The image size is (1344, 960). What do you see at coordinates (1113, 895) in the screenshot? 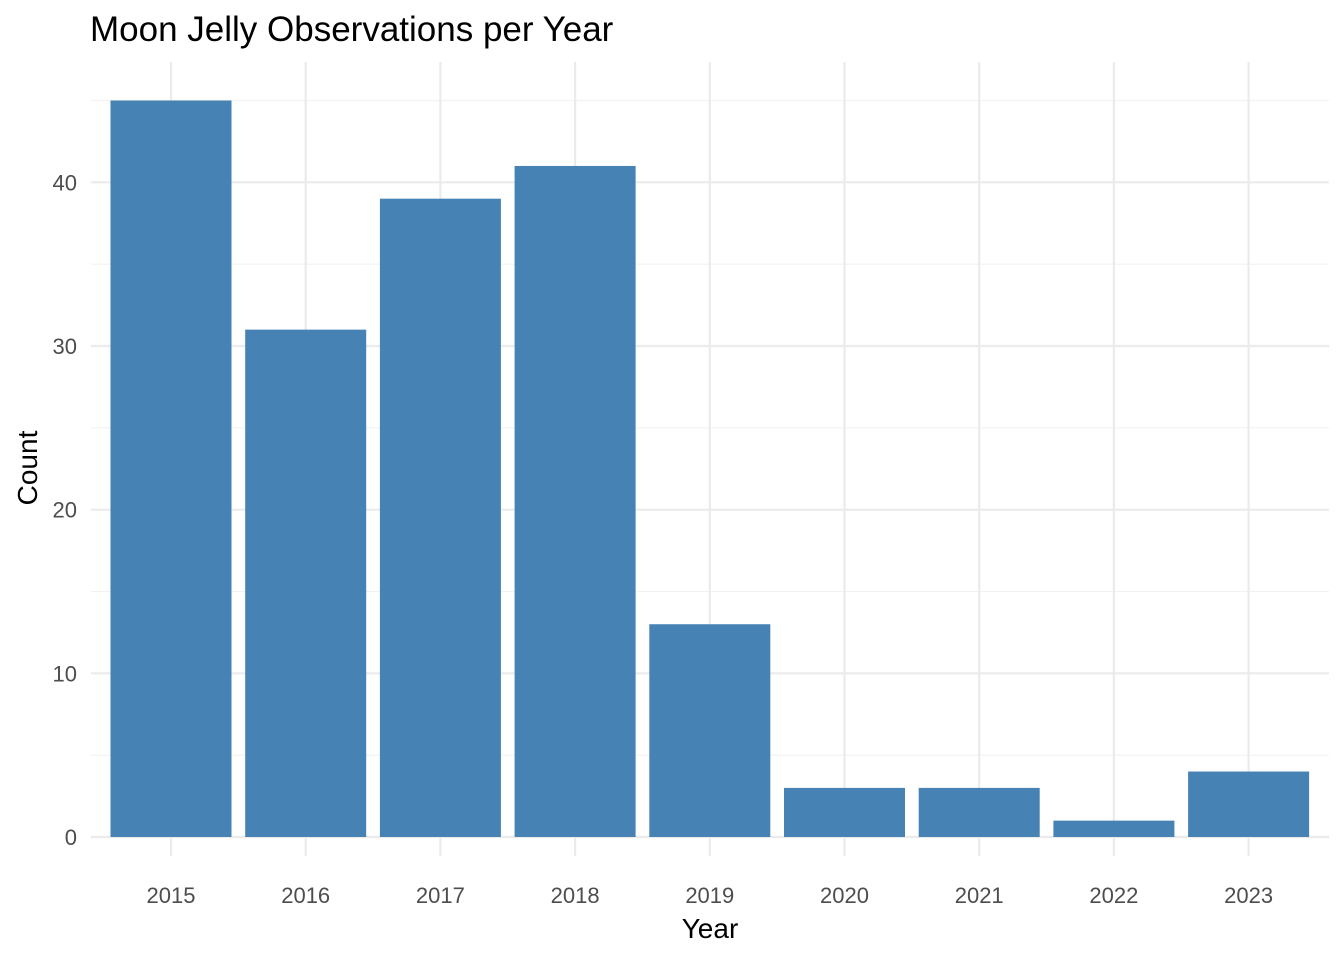
I see `x-tick-label: 2022` at bounding box center [1113, 895].